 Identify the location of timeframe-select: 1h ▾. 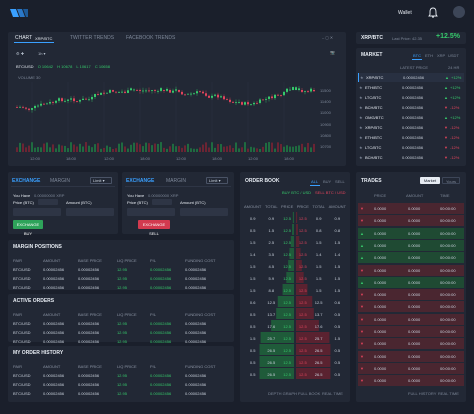
(42, 53).